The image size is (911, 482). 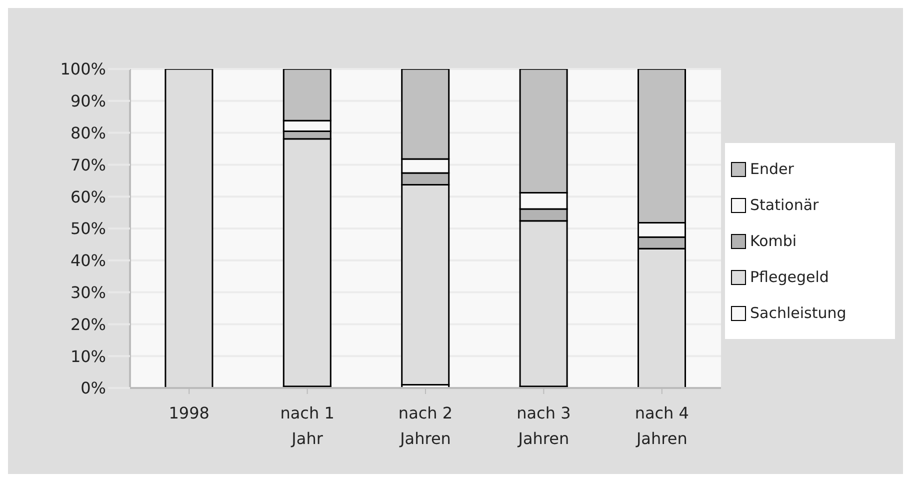 I want to click on legend-label: Sachleistung, so click(x=798, y=313).